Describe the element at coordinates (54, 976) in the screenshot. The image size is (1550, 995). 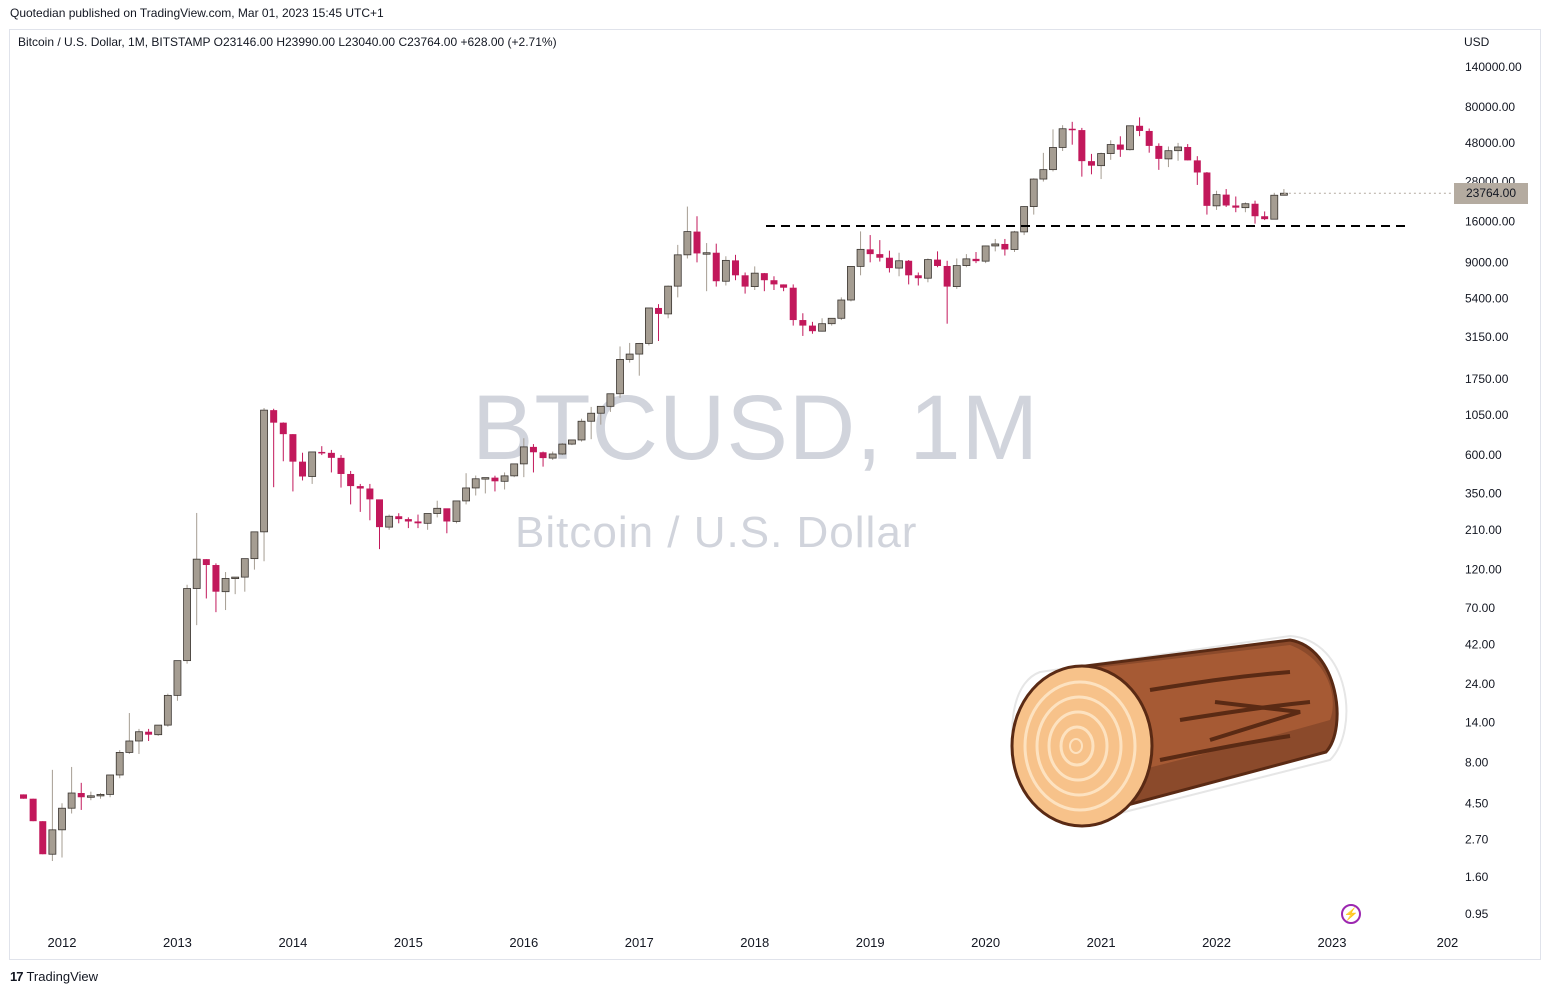
I see `tradingview-brand: 17 TradingView` at that location.